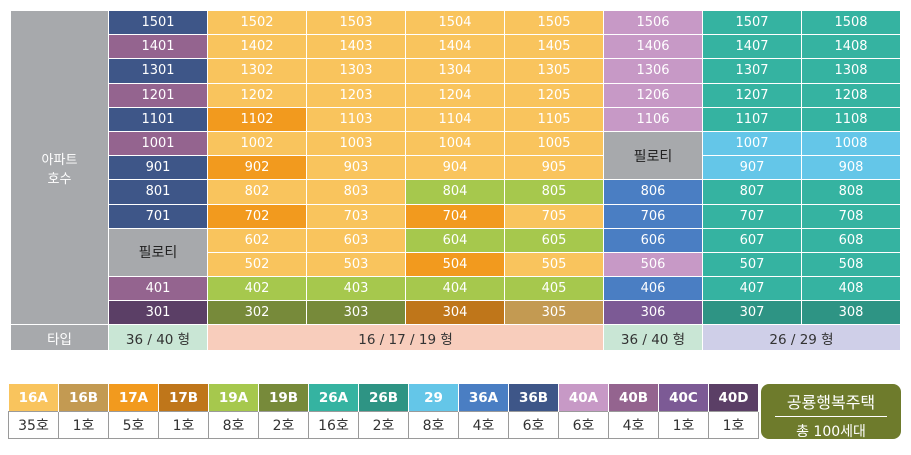 This screenshot has width=911, height=455. I want to click on unit-cell: 1004, so click(455, 143).